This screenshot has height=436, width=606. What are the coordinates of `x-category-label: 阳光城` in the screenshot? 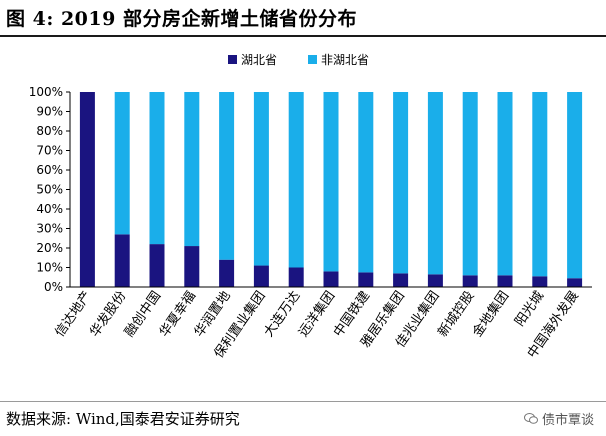 It's located at (529, 309).